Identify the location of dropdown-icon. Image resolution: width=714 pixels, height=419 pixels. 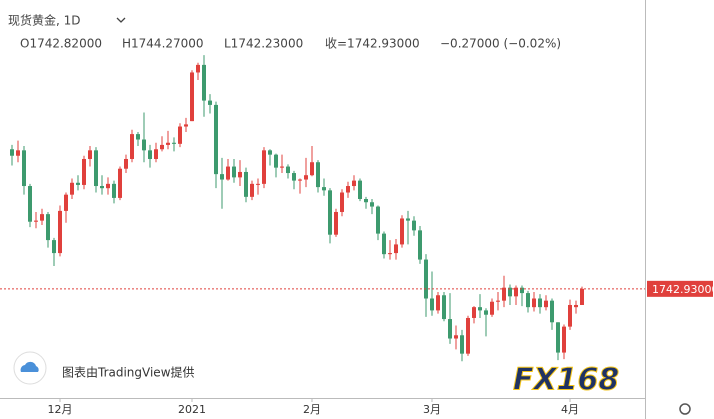
(121, 20).